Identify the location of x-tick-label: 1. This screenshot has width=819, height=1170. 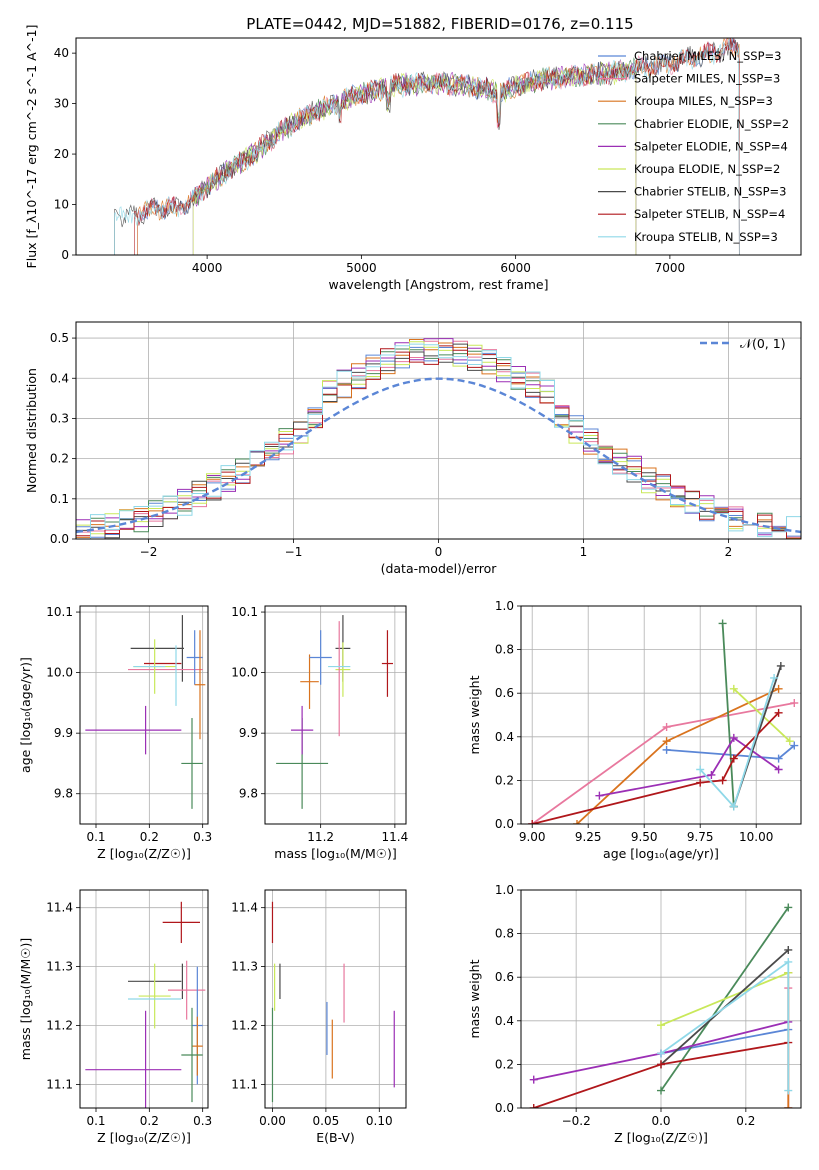
(584, 552).